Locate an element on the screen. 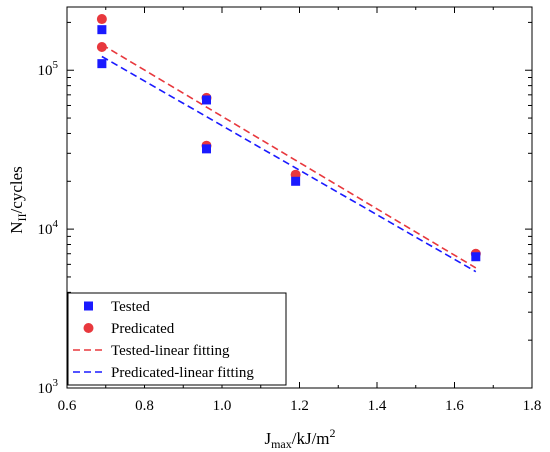 The height and width of the screenshot is (452, 550). legend-marker-tested is located at coordinates (88, 306).